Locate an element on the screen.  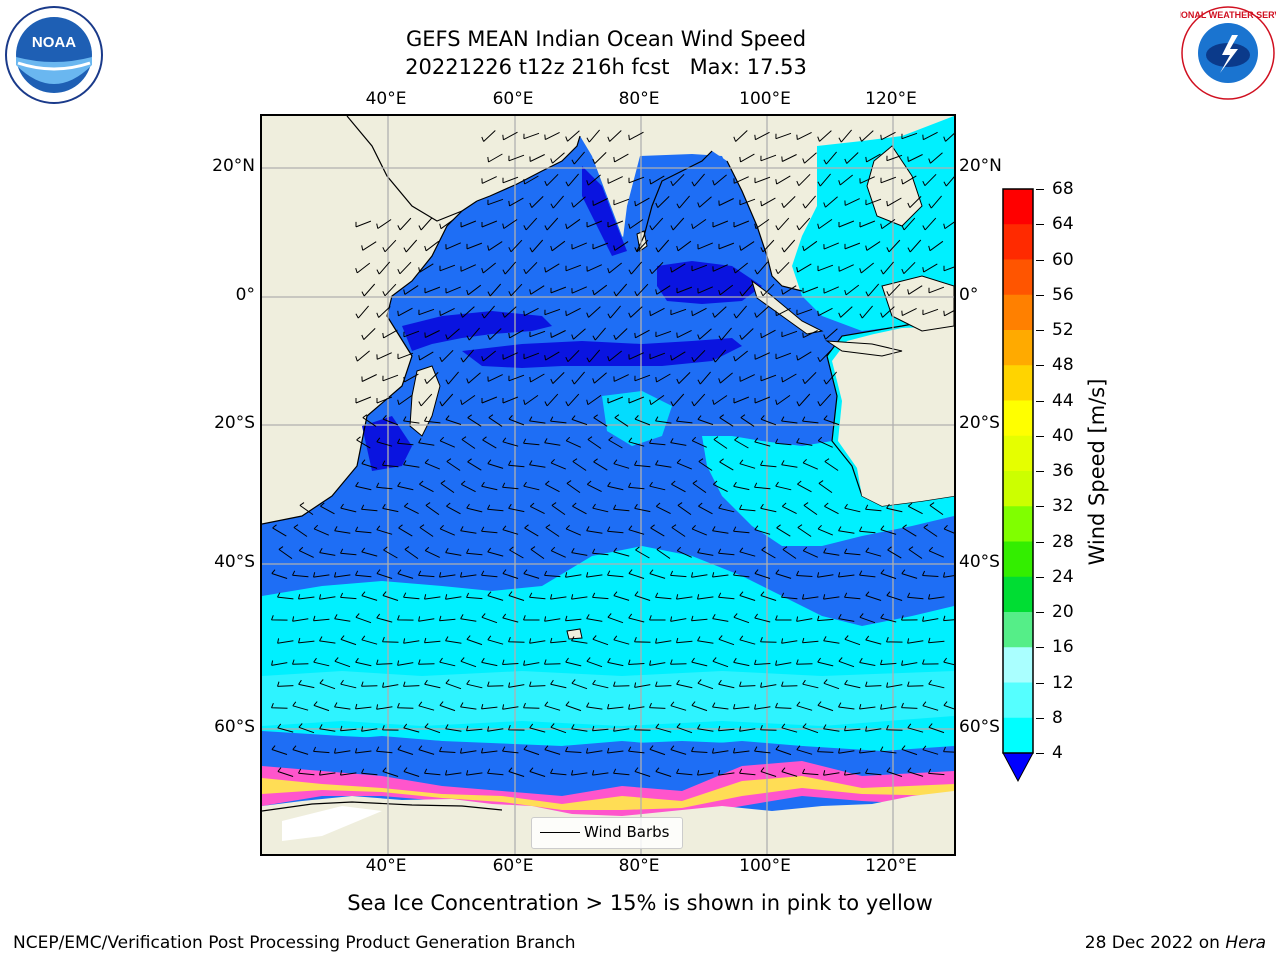
map-title: GEFS MEAN Indian Ocean Wind Speed is located at coordinates (606, 39).